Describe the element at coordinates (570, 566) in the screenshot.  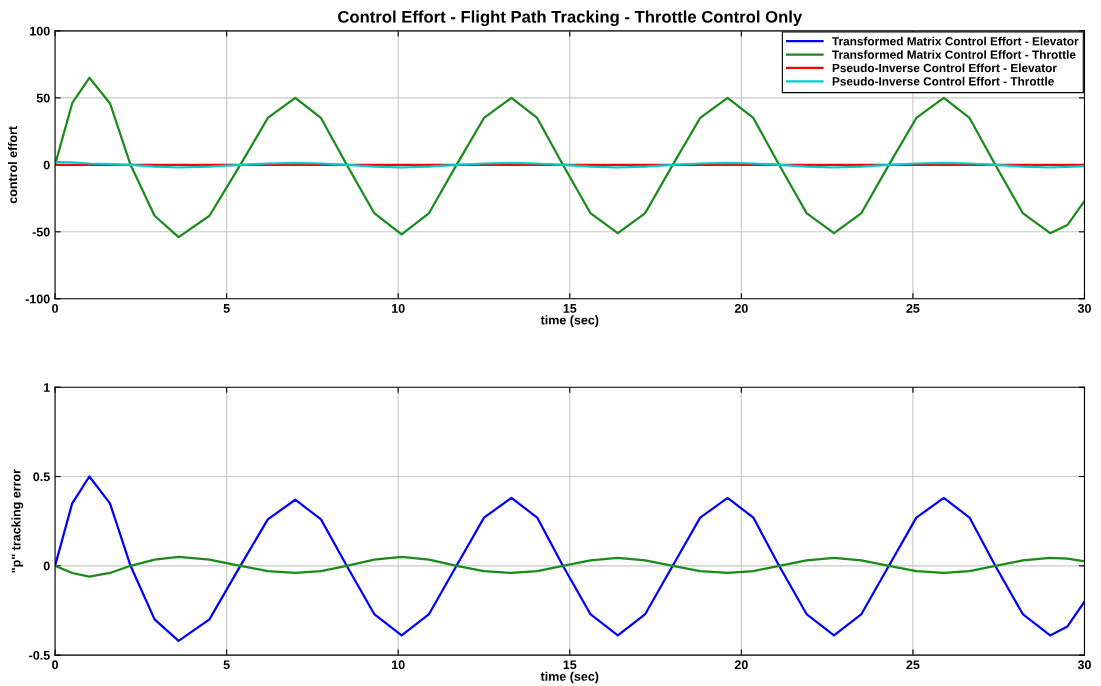
I see `line-series` at that location.